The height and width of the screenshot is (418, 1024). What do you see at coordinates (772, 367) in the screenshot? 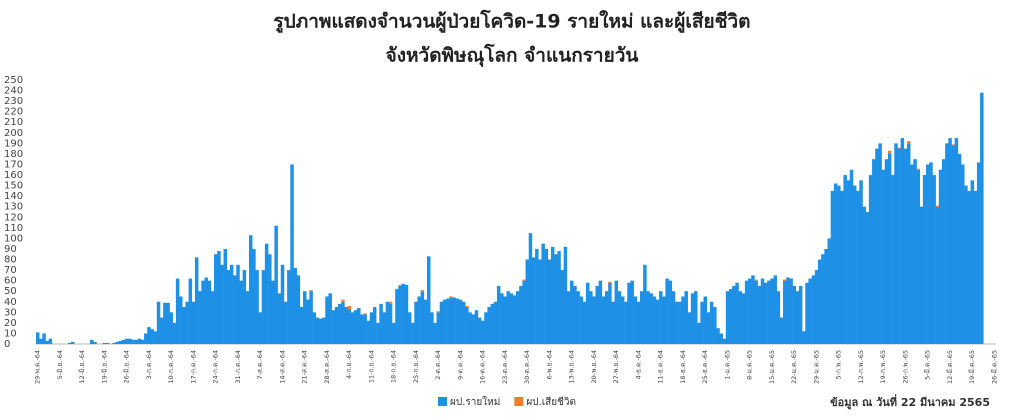
I see `x-tick-label: 15-ม.ค.-65` at bounding box center [772, 367].